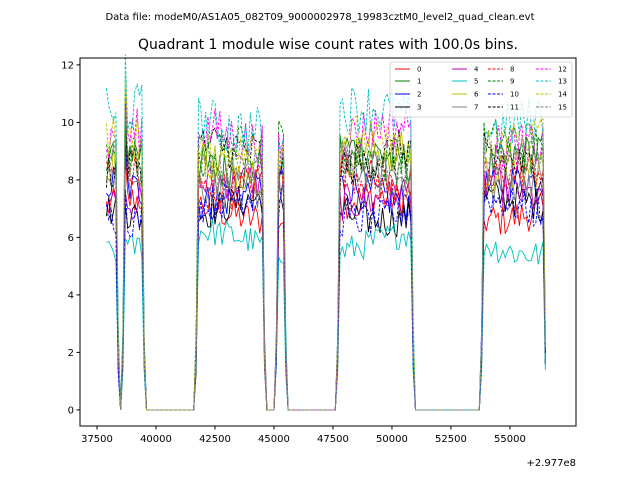 The image size is (640, 480). Describe the element at coordinates (514, 95) in the screenshot. I see `legend-label: 10` at that location.